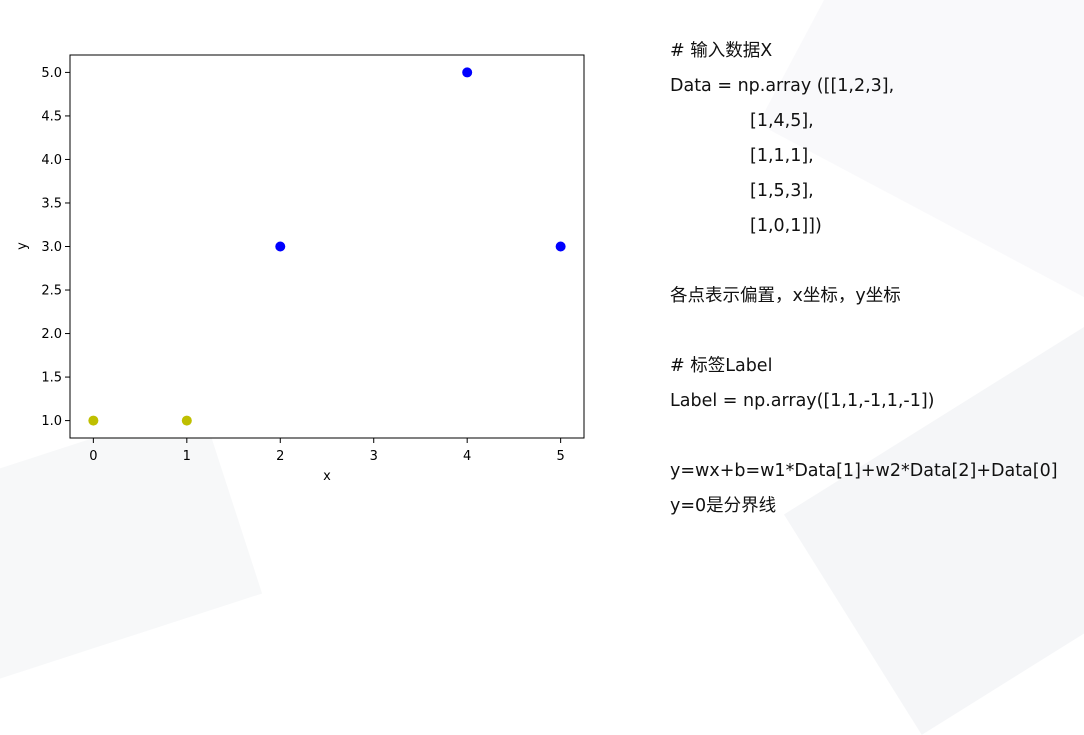 Image resolution: width=1084 pixels, height=735 pixels. What do you see at coordinates (51, 203) in the screenshot?
I see `y-tick-label: 3.5` at bounding box center [51, 203].